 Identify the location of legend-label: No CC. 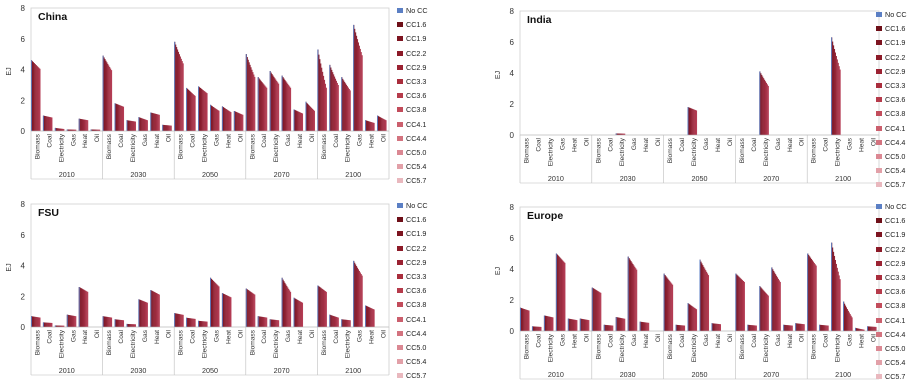
(896, 206).